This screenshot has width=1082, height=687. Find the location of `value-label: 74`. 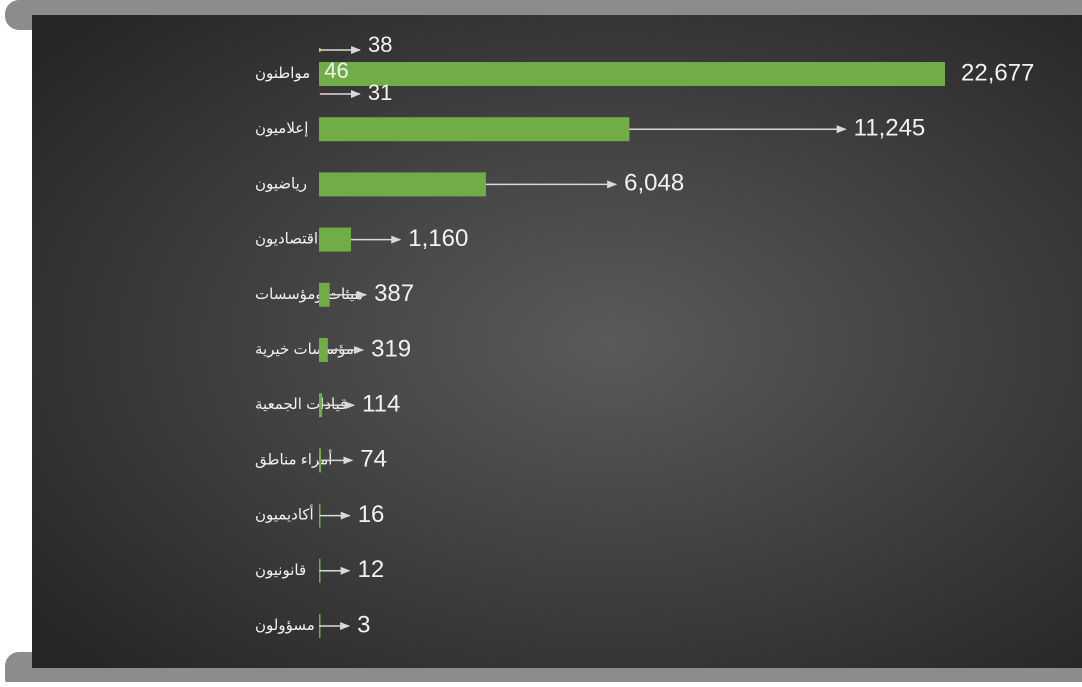

value-label: 74 is located at coordinates (373, 459).